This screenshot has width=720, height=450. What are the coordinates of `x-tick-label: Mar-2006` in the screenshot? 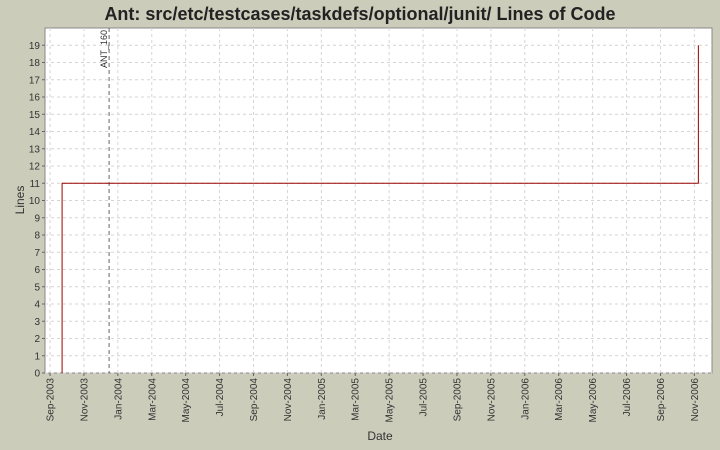 It's located at (559, 399).